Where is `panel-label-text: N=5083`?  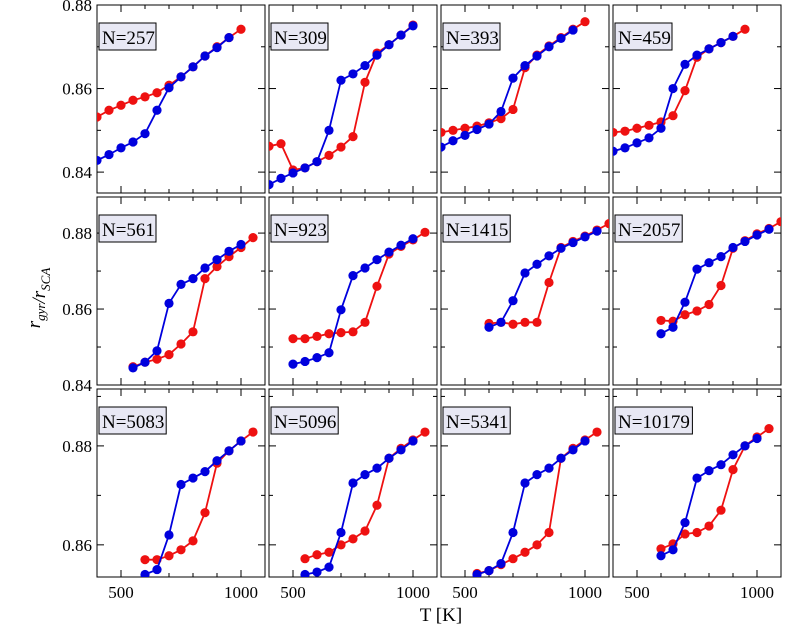
panel-label-text: N=5083 is located at coordinates (133, 422).